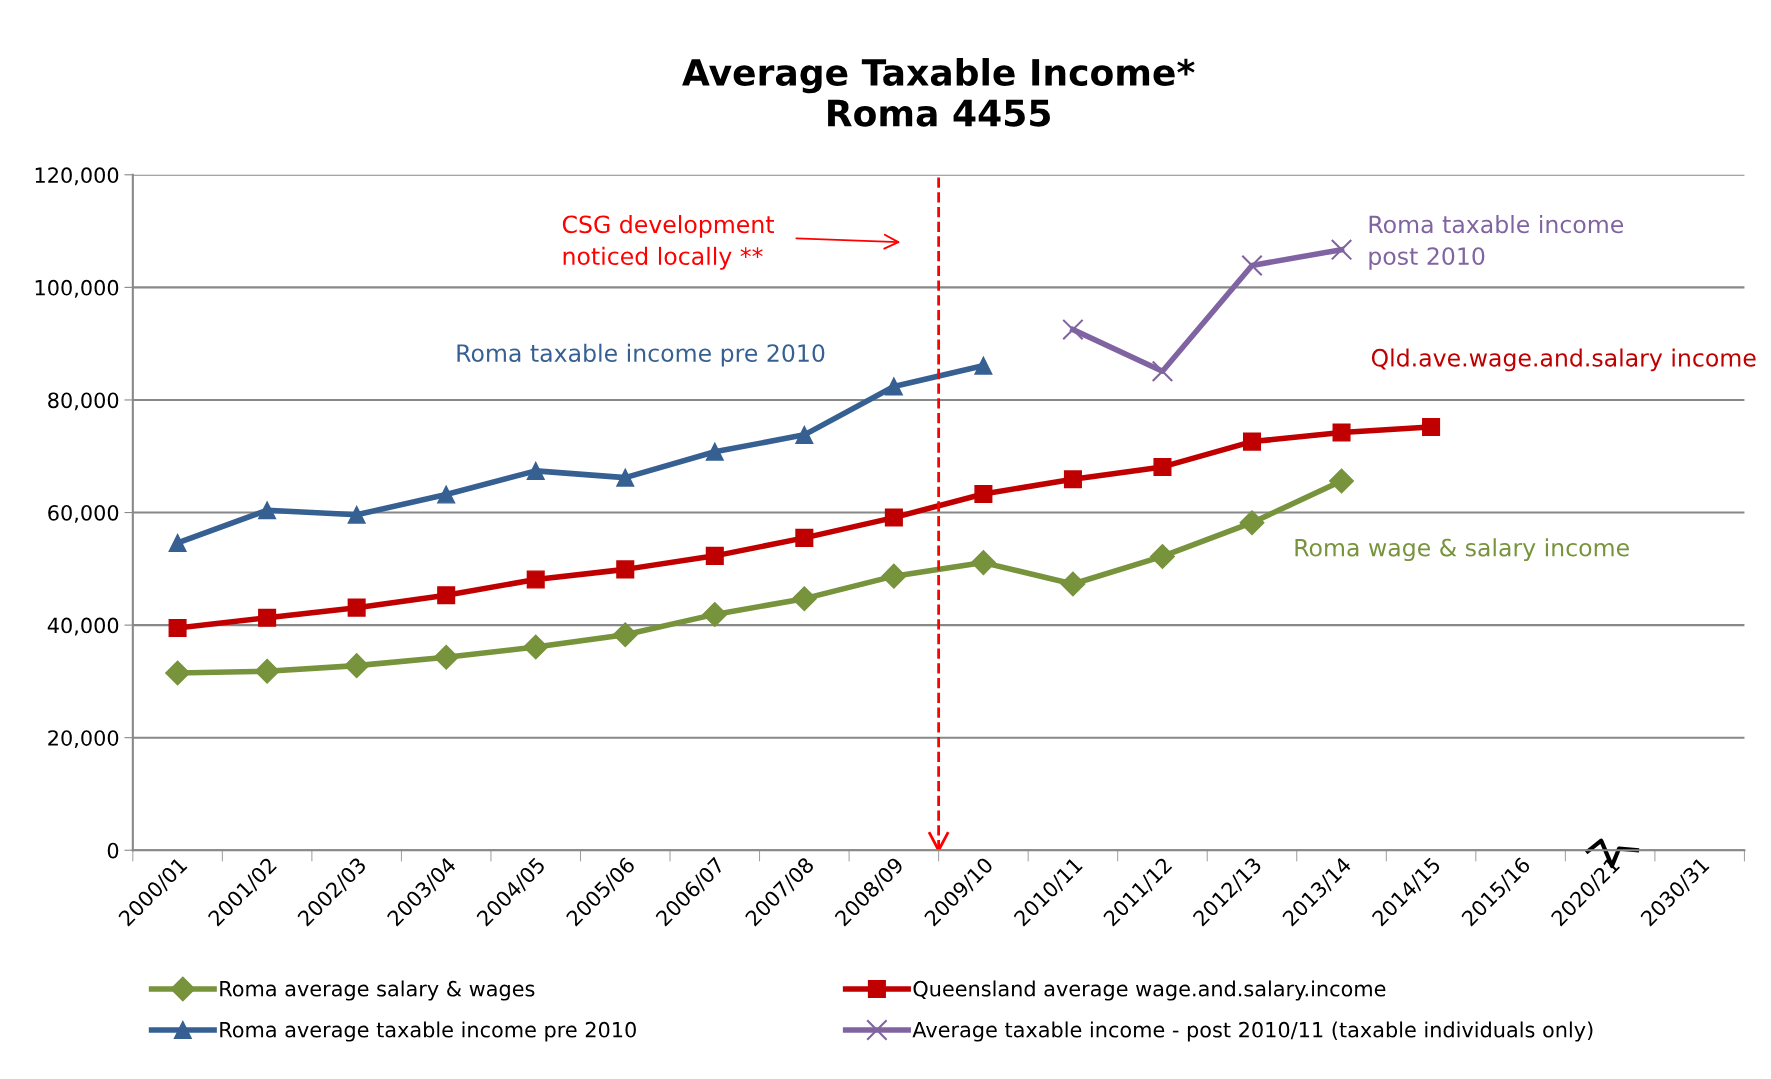 Image resolution: width=1771 pixels, height=1079 pixels. Describe the element at coordinates (83, 401) in the screenshot. I see `y-tick-label: 80,000` at that location.